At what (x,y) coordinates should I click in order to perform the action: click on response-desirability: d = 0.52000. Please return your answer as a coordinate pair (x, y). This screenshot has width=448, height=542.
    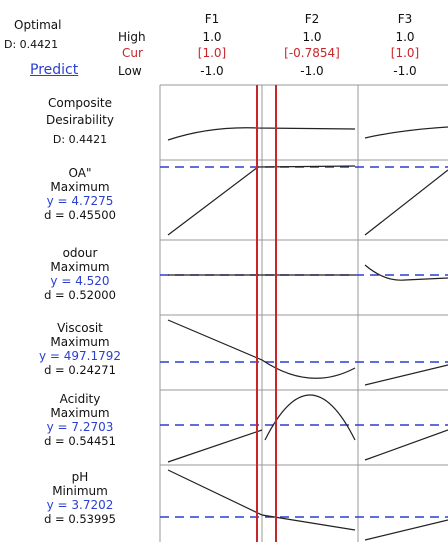
    Looking at the image, I should click on (80, 295).